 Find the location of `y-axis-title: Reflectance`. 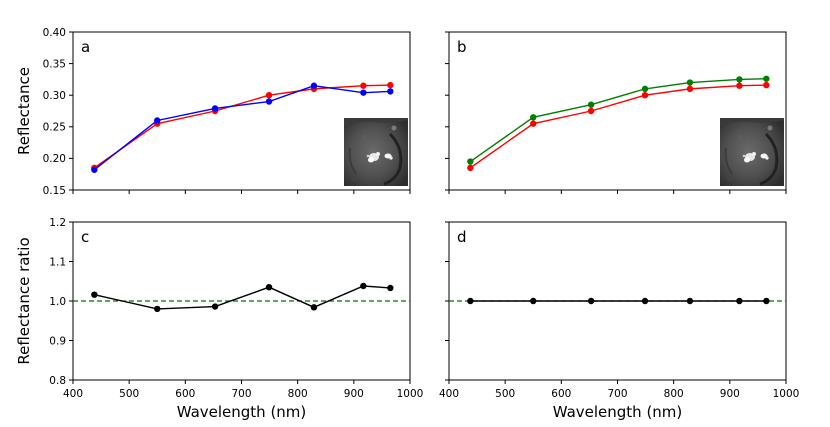

y-axis-title: Reflectance is located at coordinates (24, 111).